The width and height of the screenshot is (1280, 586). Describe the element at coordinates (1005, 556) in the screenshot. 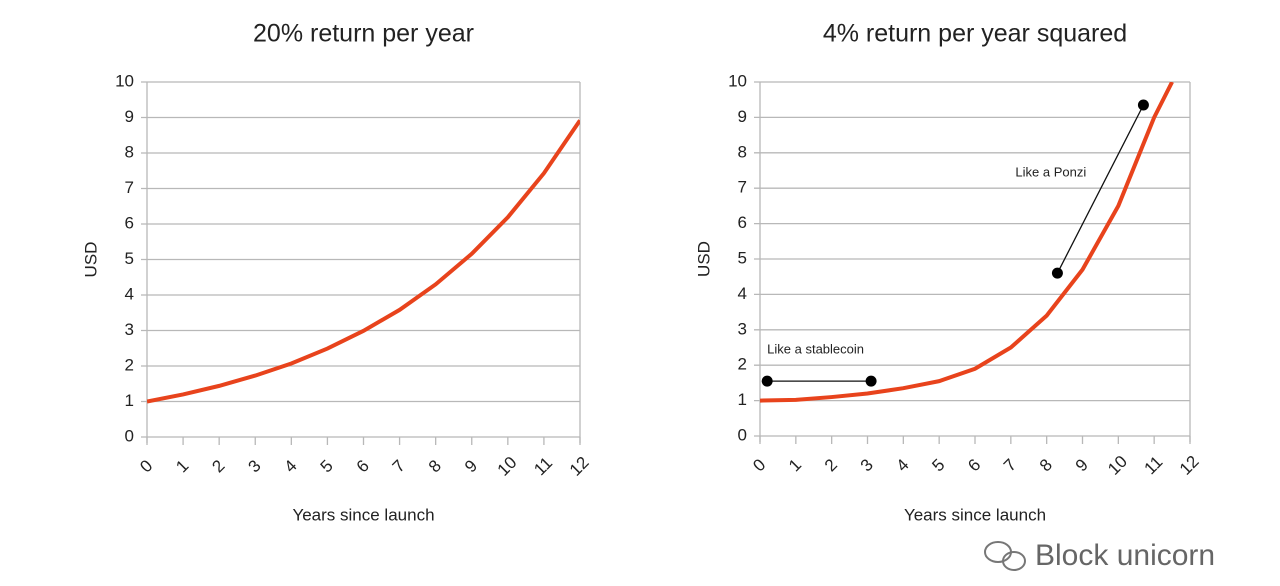

I see `wechat-icon` at that location.